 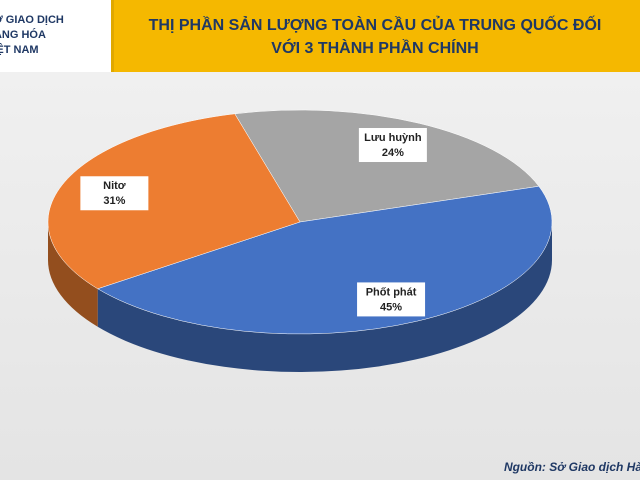 I want to click on value-label: 31%, so click(x=114, y=201).